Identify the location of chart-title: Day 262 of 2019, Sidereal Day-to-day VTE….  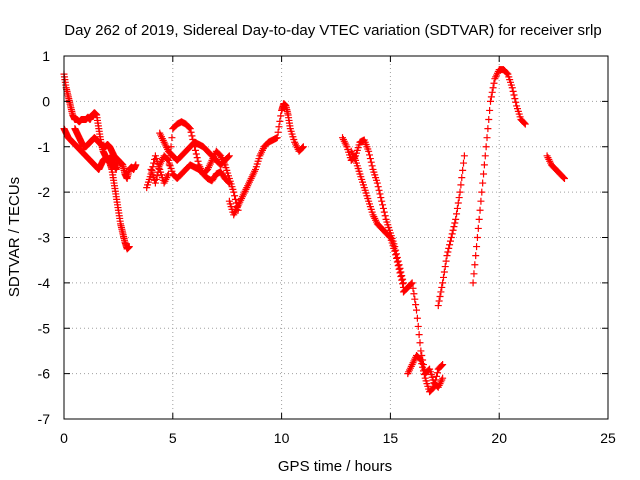
(332, 30).